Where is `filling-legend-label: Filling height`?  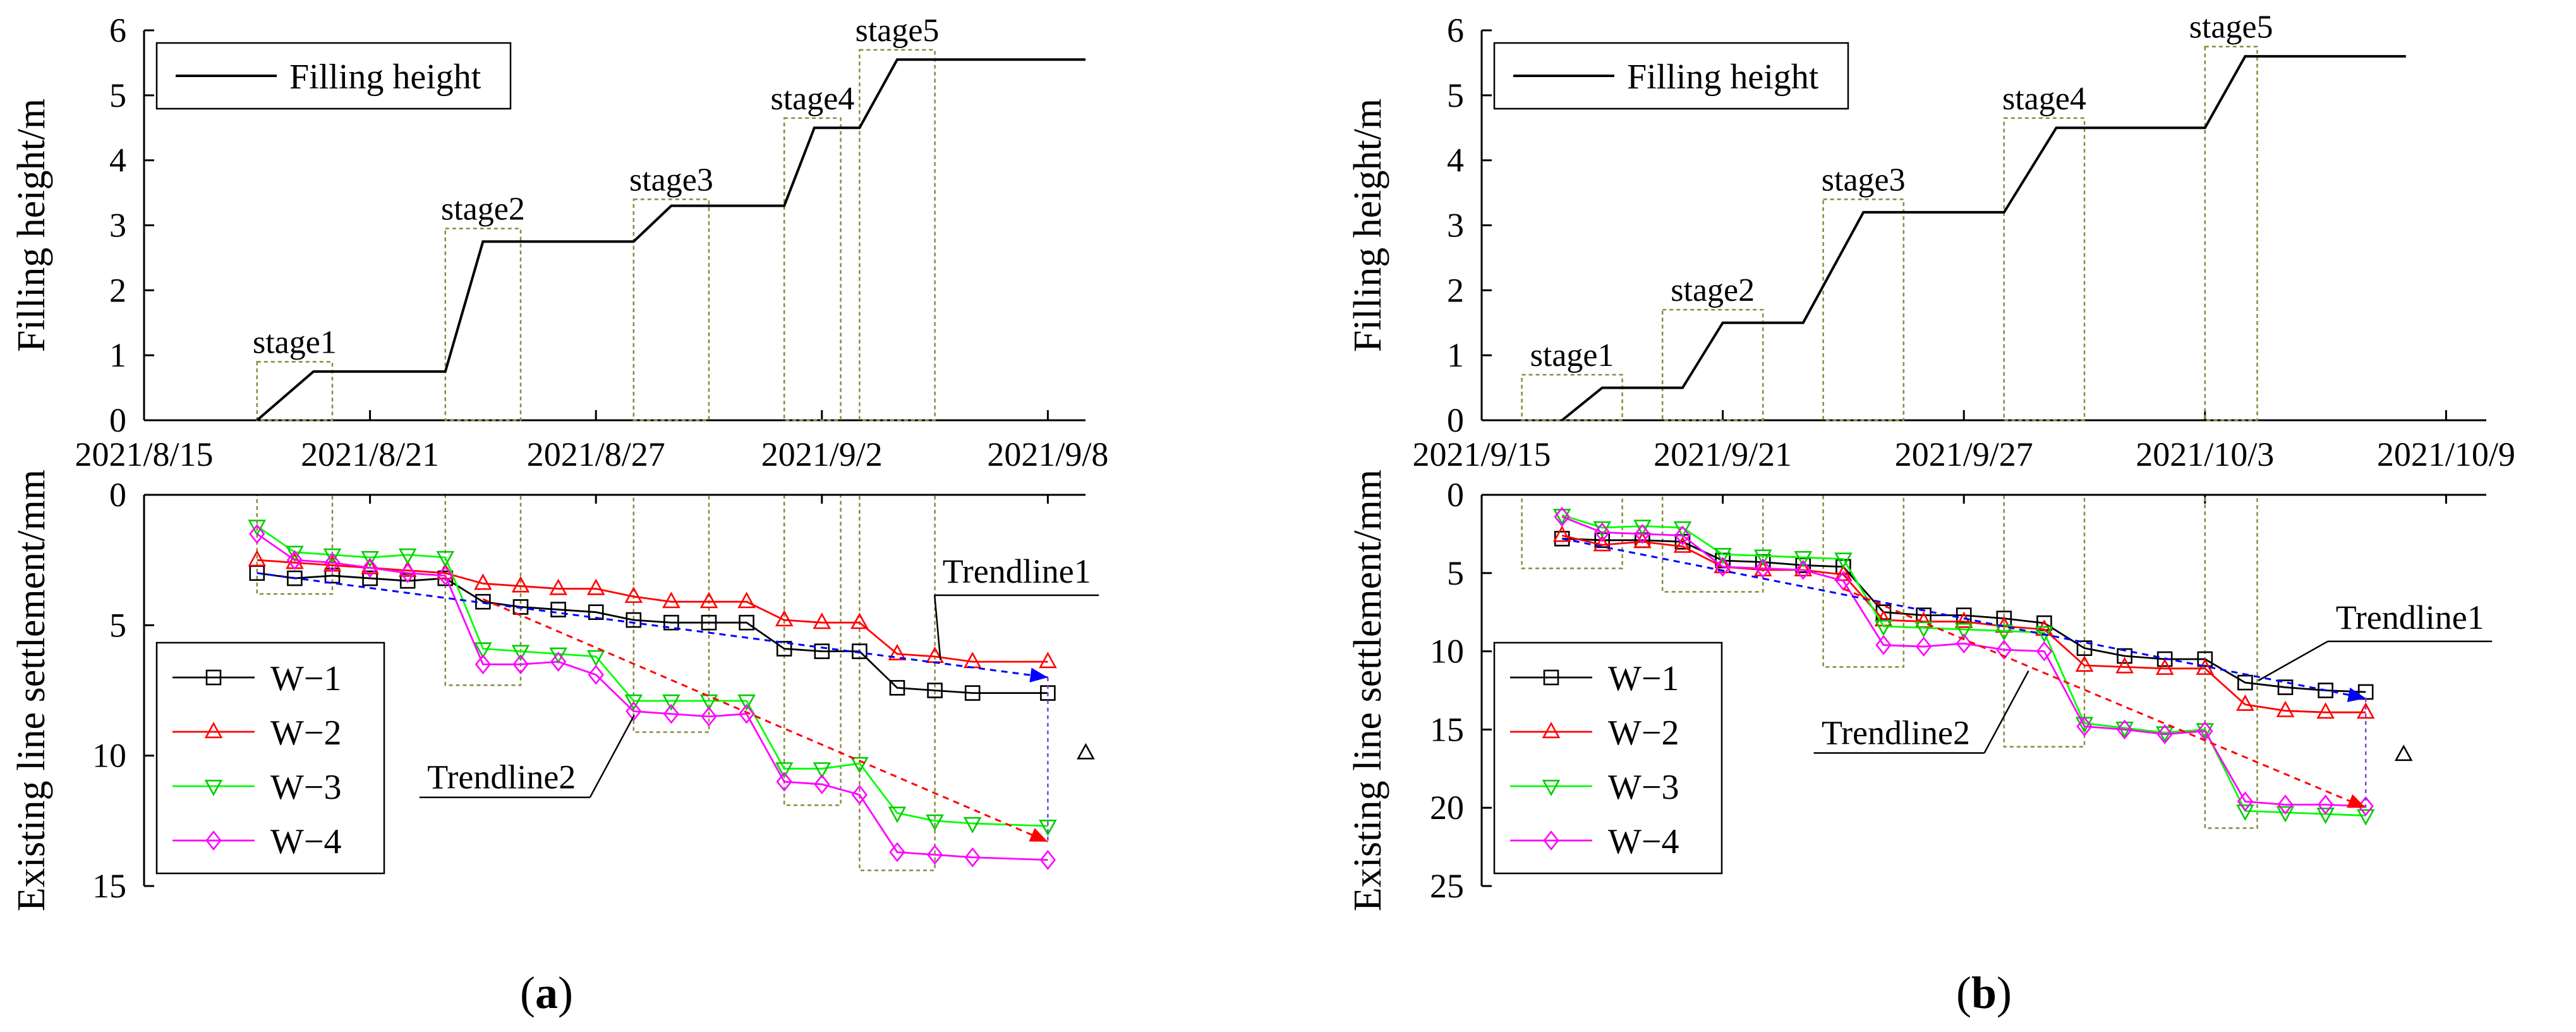
filling-legend-label: Filling height is located at coordinates (1723, 77).